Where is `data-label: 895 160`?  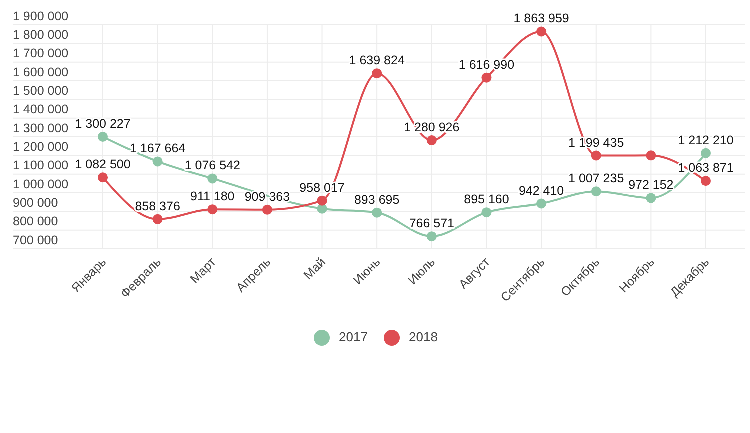 data-label: 895 160 is located at coordinates (487, 199).